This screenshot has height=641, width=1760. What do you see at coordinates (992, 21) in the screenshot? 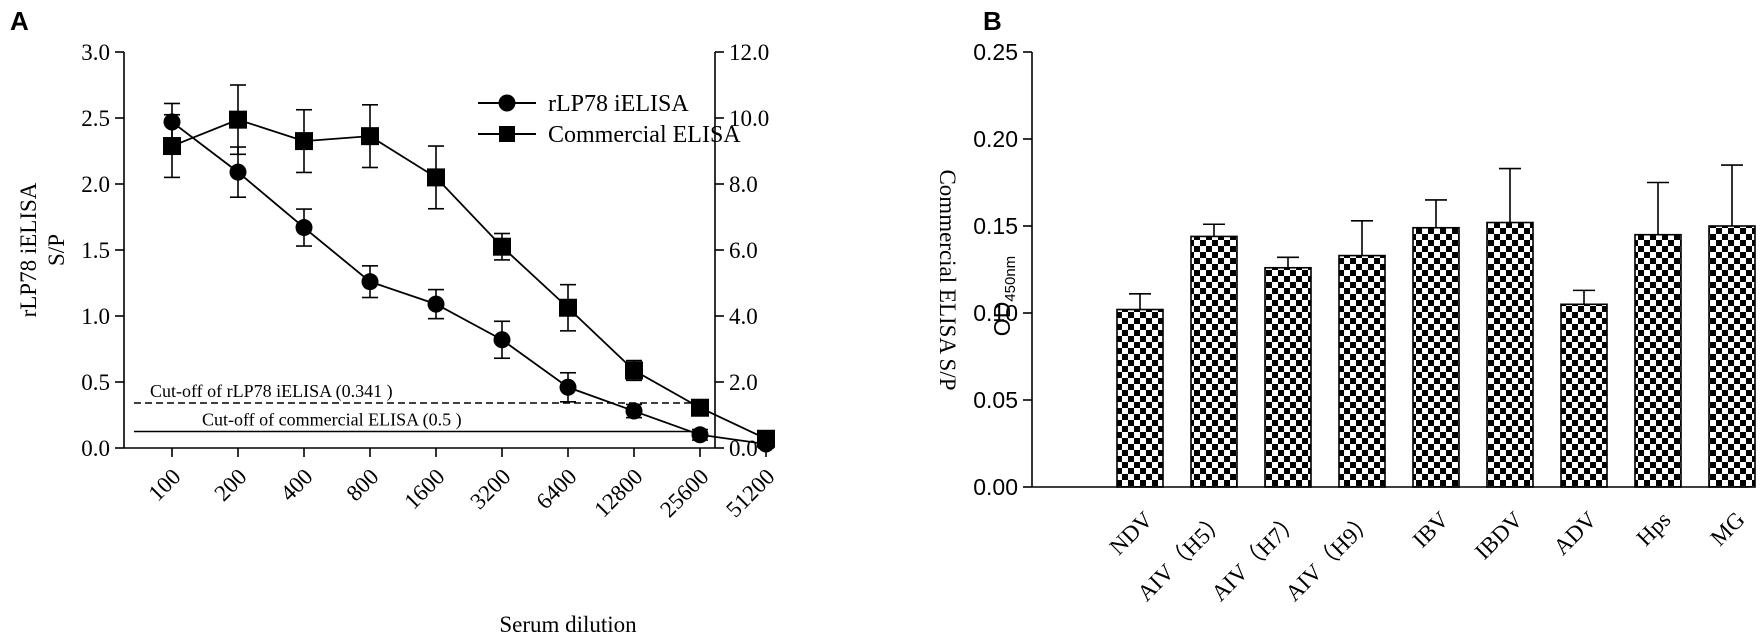
I see `panel-b-label: B` at bounding box center [992, 21].